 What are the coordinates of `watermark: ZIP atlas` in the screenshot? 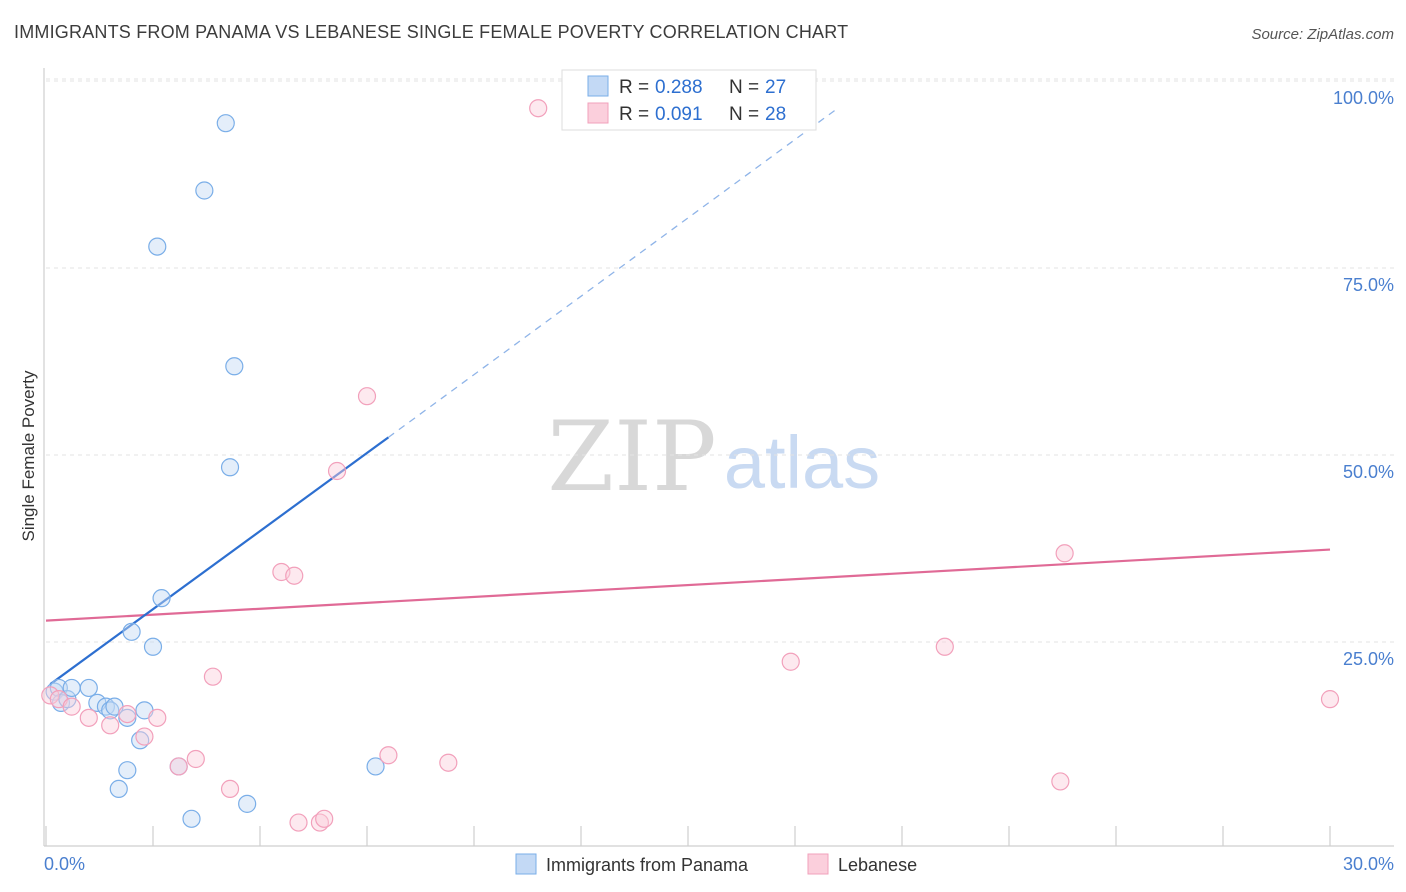 It's located at (713, 457).